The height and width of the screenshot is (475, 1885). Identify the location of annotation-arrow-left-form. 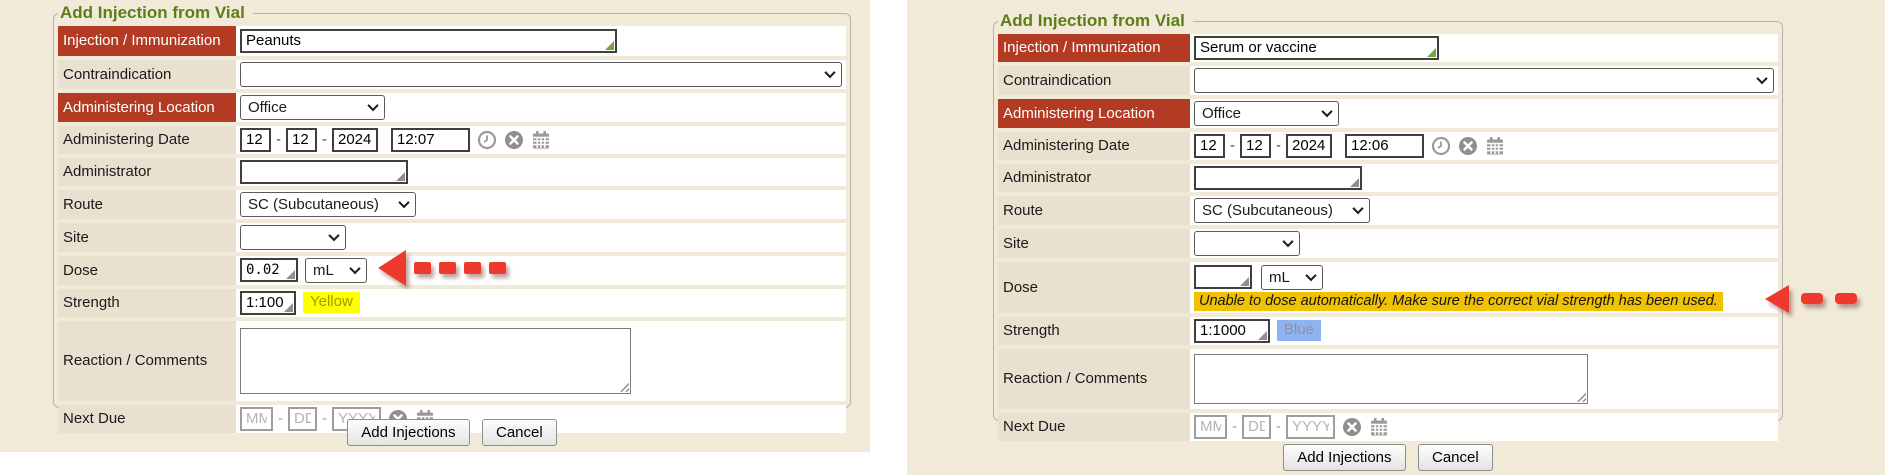
(442, 267).